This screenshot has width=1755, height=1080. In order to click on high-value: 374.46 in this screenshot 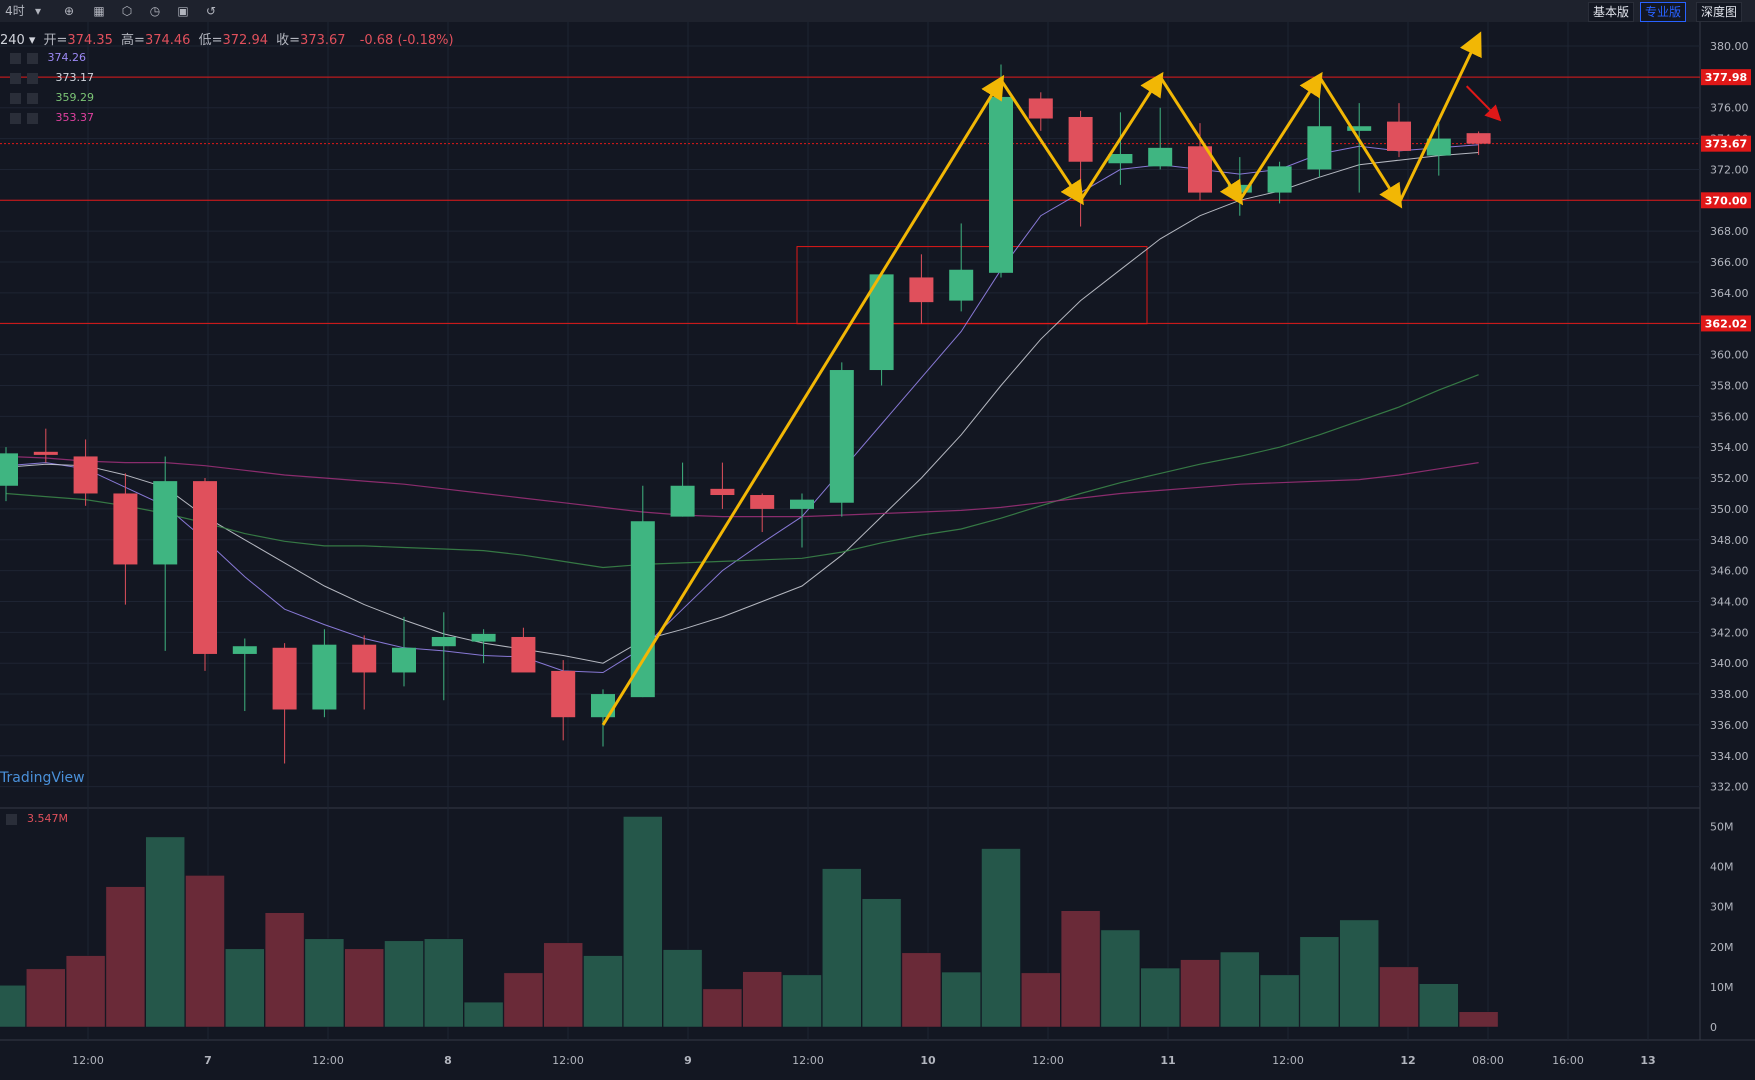, I will do `click(167, 40)`.